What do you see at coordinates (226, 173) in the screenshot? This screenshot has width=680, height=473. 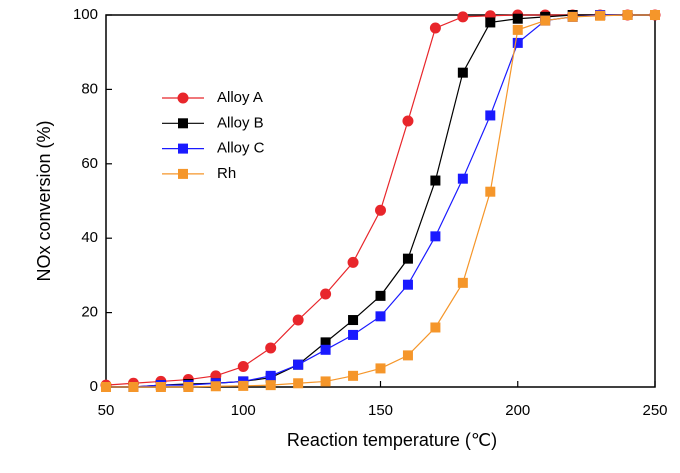 I see `legend-label: Rh` at bounding box center [226, 173].